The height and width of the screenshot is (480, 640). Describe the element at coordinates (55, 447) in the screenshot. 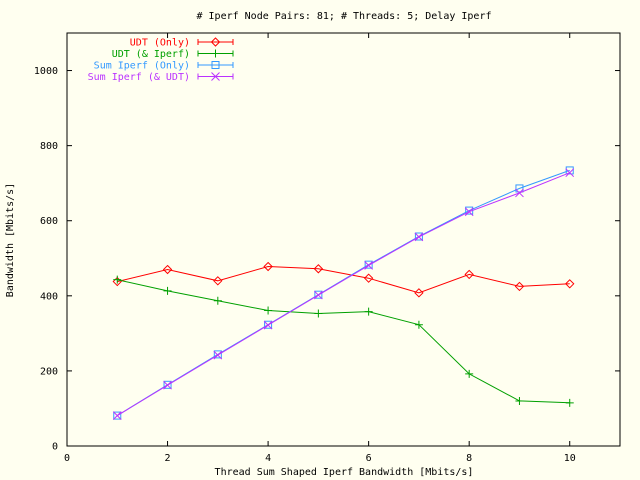

I see `y-tick-label: 0` at that location.